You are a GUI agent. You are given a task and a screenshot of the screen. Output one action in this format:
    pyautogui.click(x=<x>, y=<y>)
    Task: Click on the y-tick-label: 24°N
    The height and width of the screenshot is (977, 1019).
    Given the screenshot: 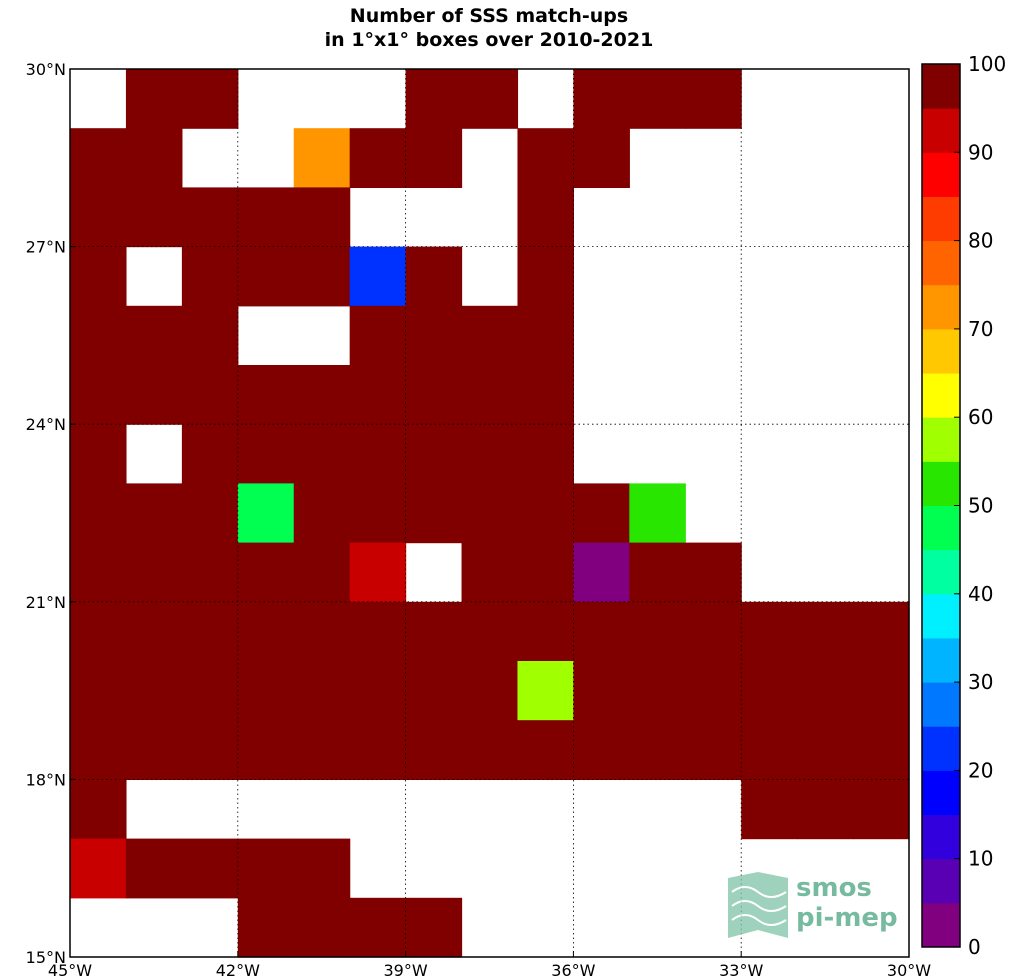 What is the action you would take?
    pyautogui.click(x=46, y=424)
    